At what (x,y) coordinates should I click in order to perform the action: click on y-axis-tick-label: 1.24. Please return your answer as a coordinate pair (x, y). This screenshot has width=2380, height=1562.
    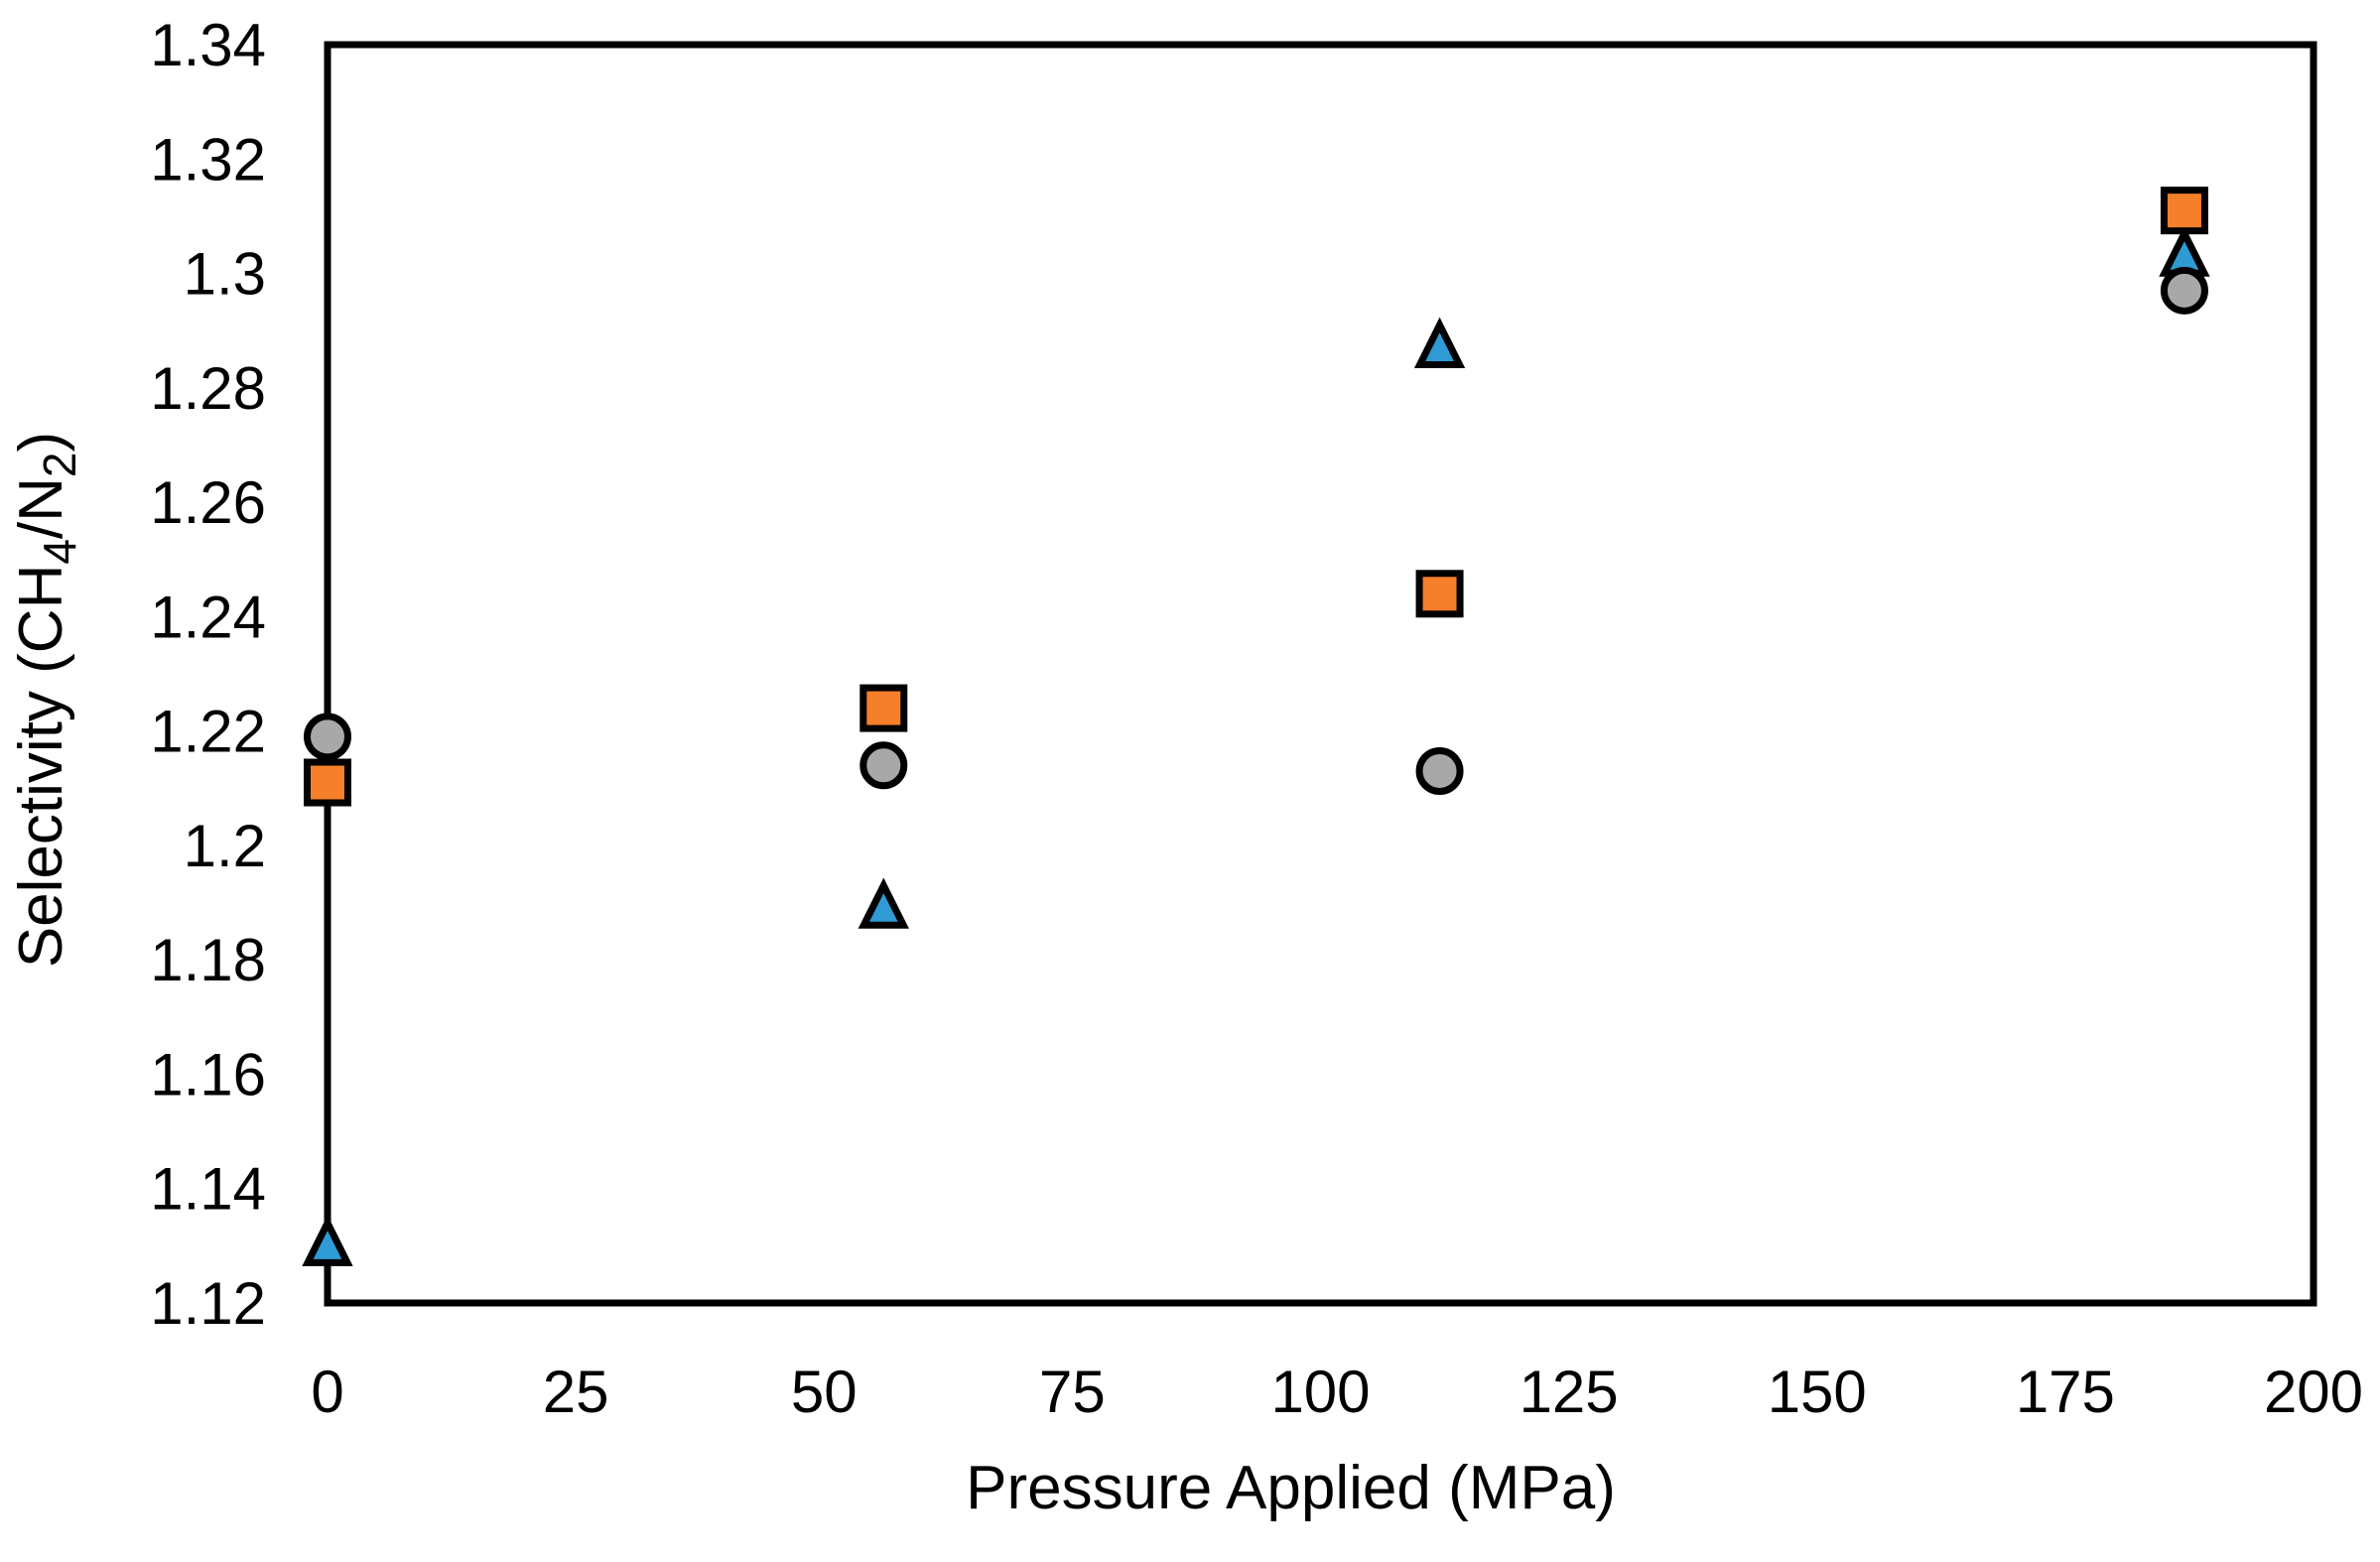
    Looking at the image, I should click on (208, 617).